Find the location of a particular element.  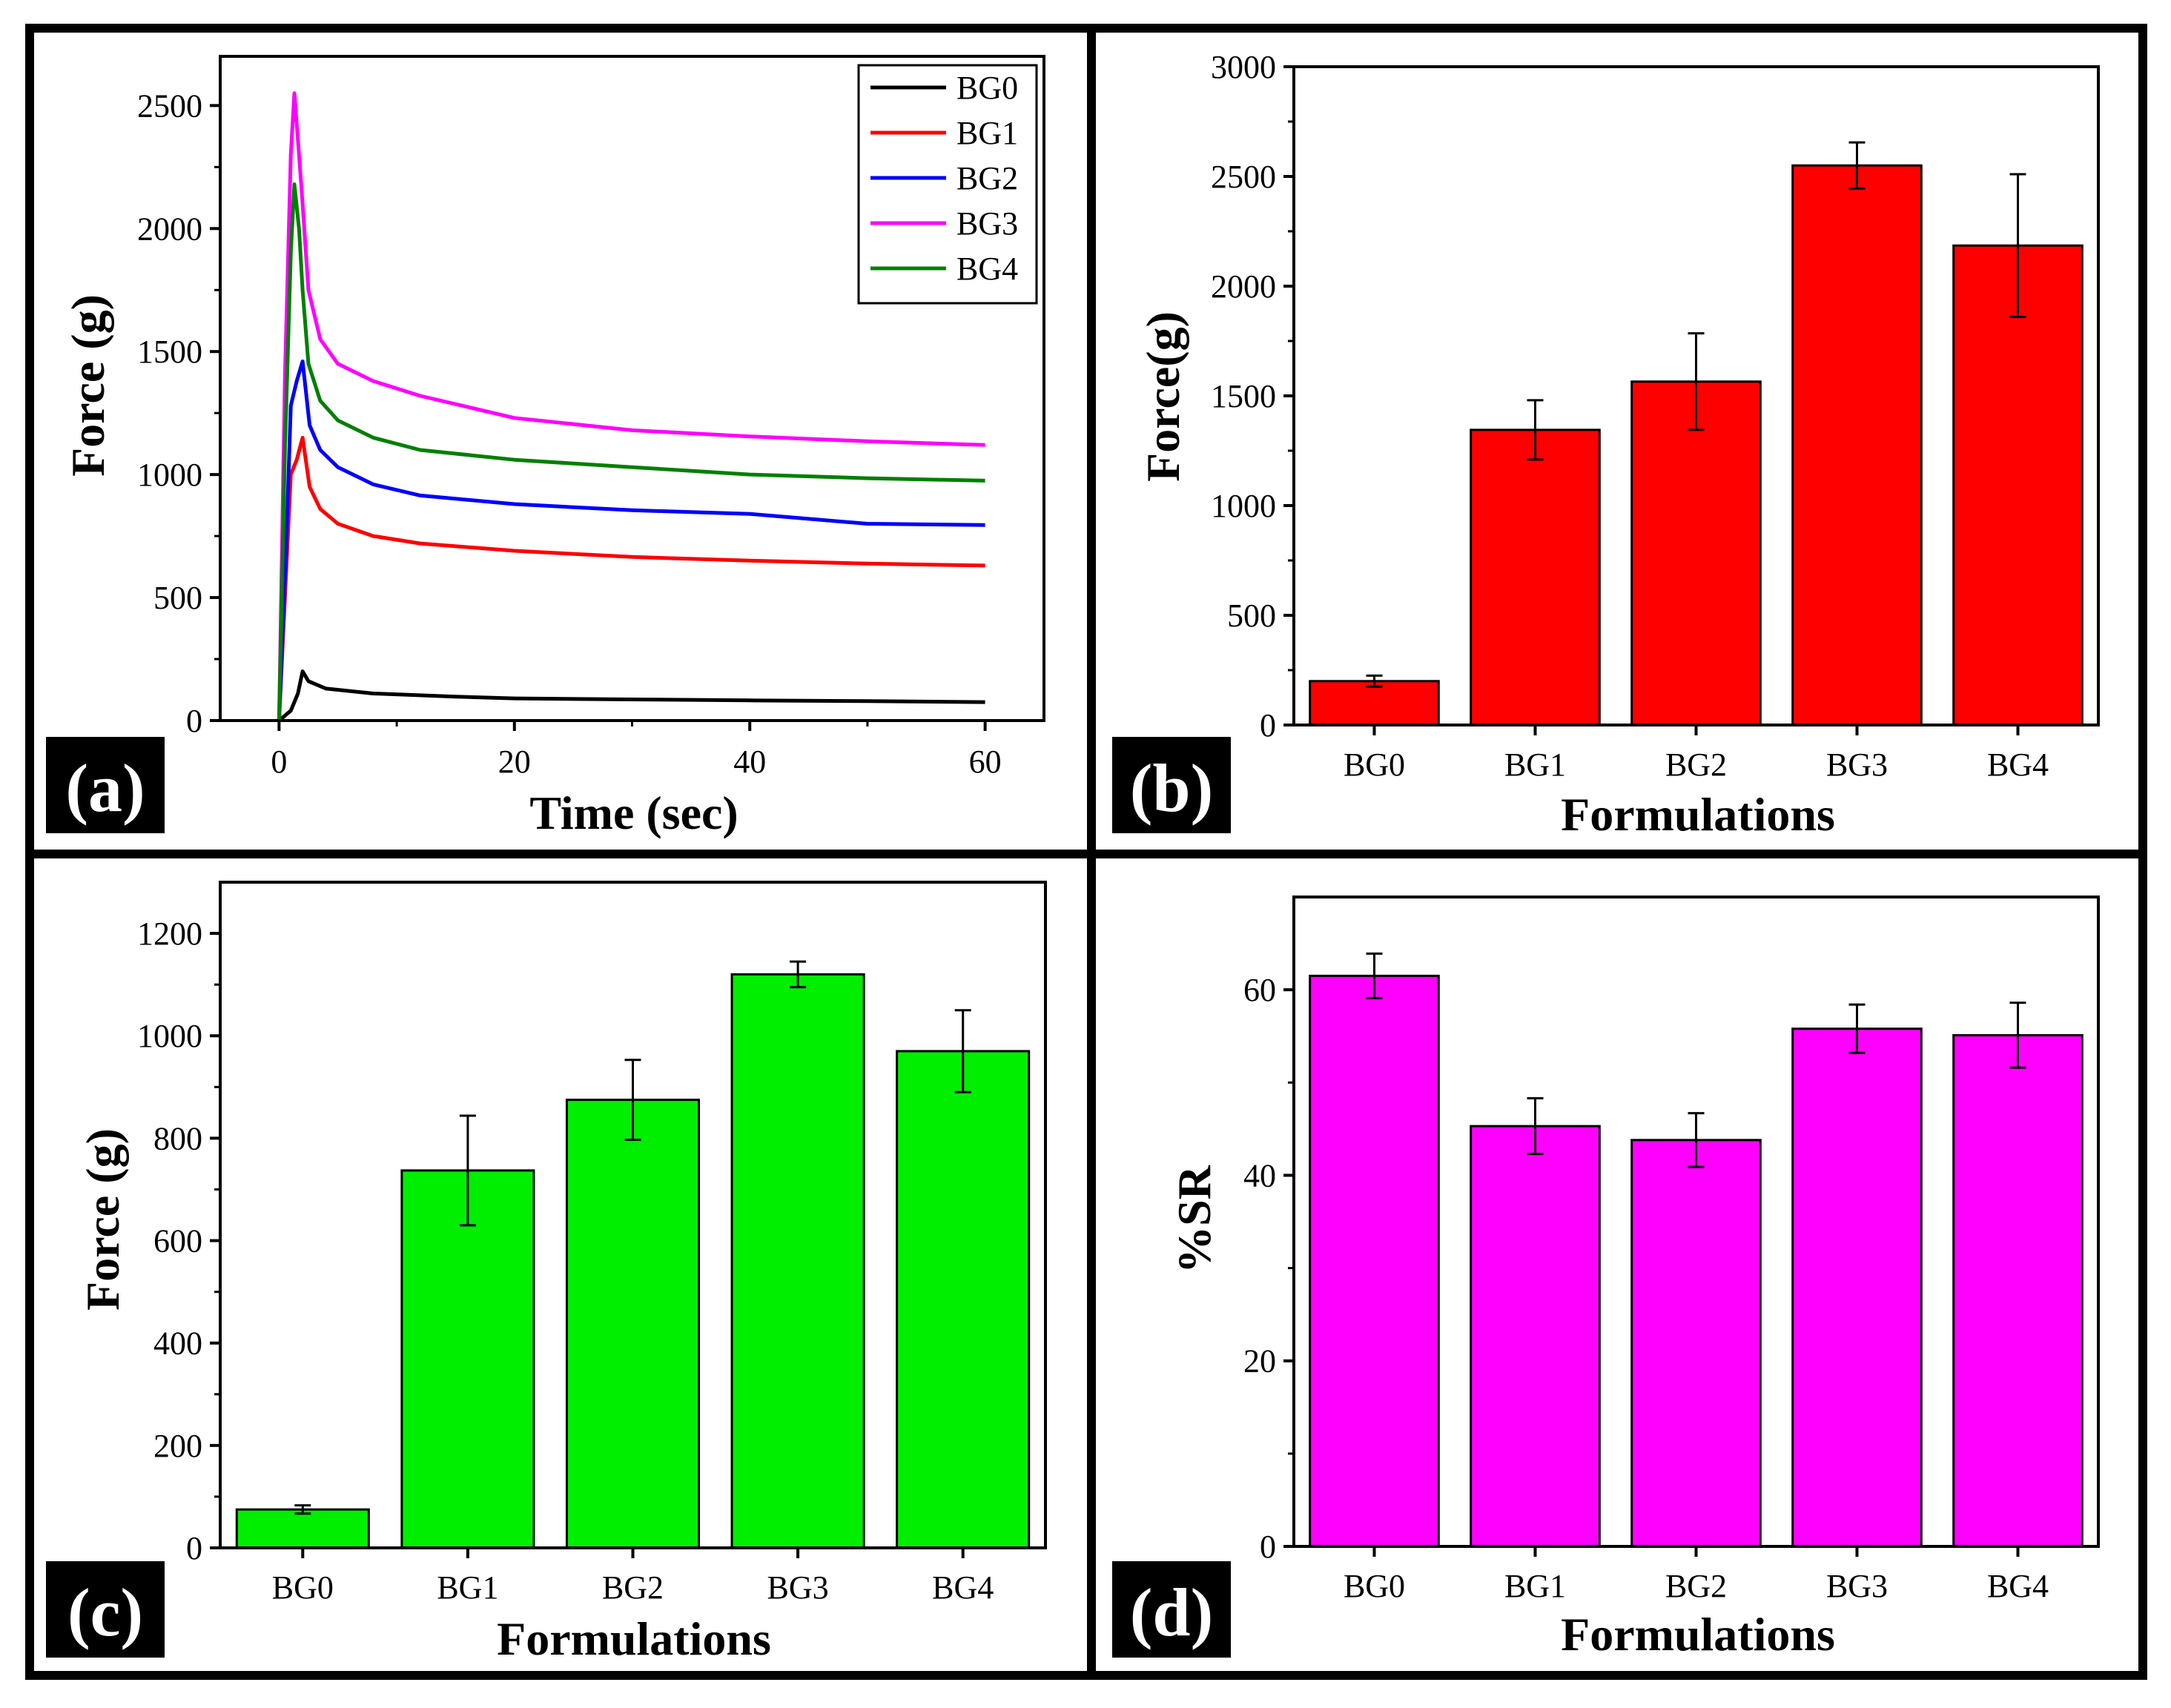

y-tick-label: 600 is located at coordinates (177, 1241).